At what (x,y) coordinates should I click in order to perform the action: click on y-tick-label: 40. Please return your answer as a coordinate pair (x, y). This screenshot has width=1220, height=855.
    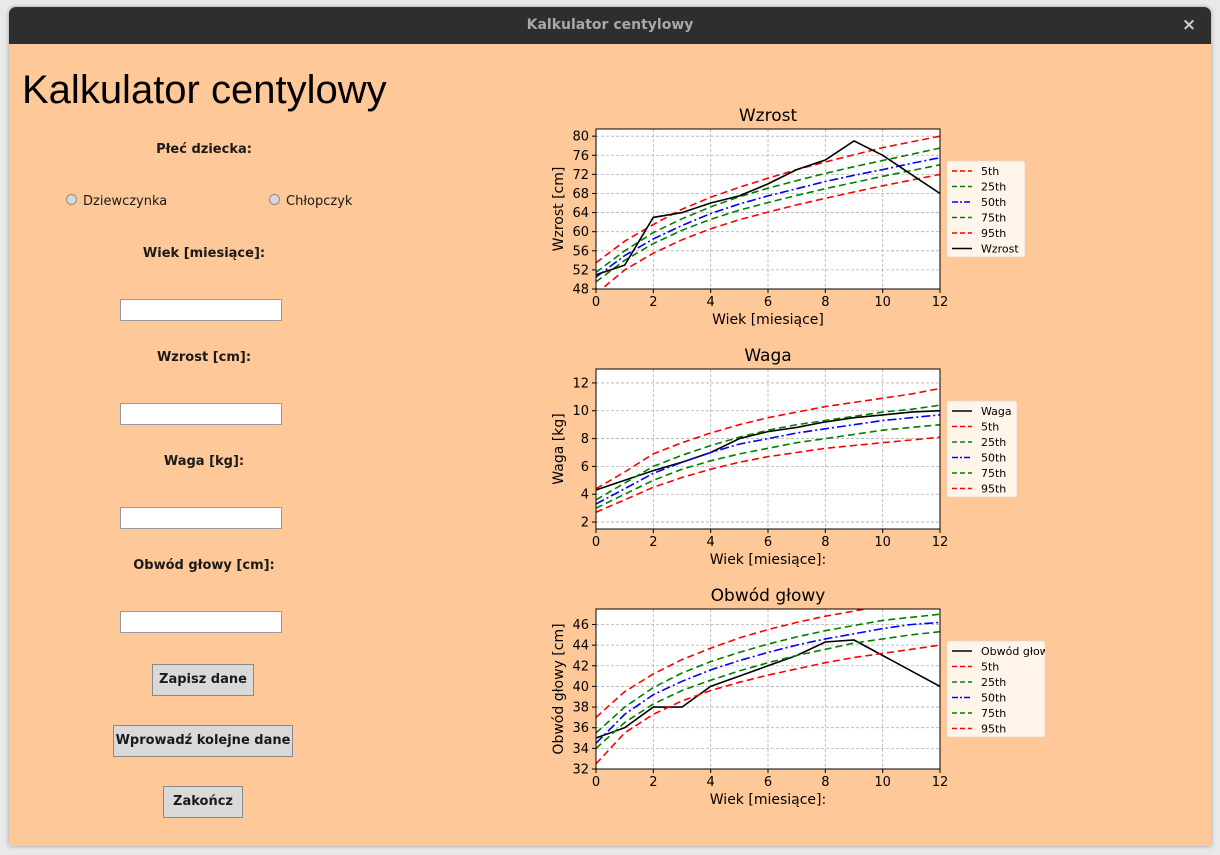
    Looking at the image, I should click on (580, 687).